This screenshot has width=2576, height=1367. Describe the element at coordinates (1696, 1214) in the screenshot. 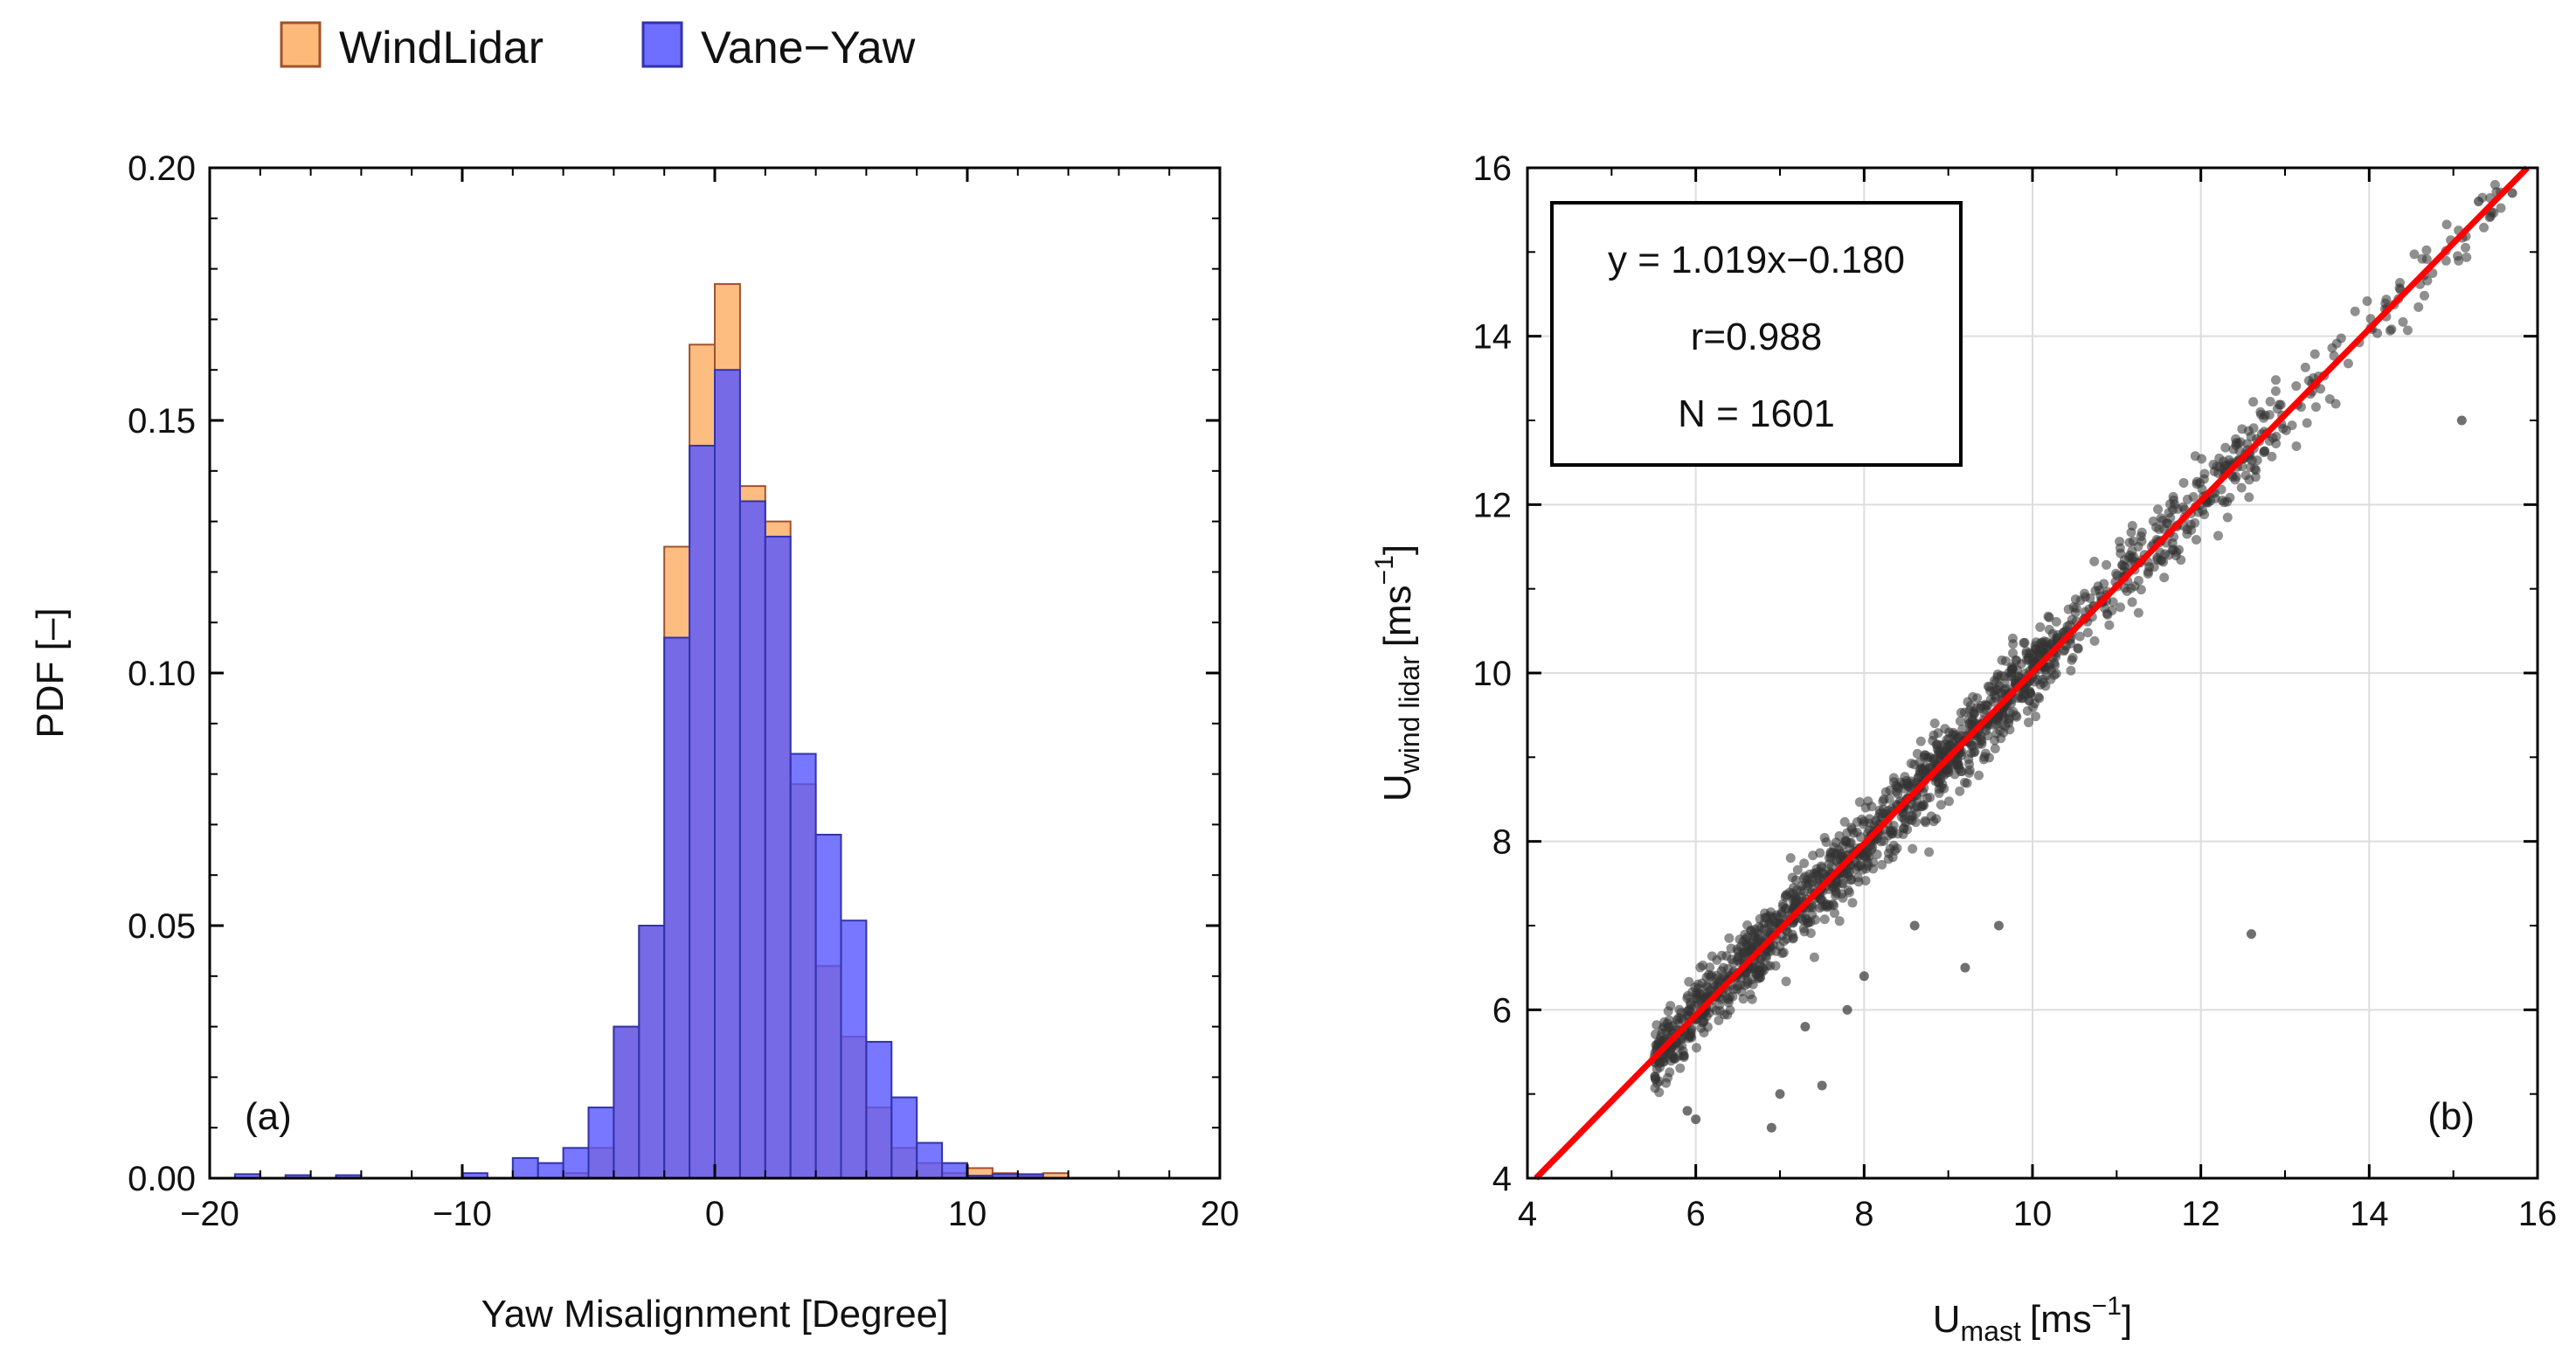

I see `x-tick-label: 6` at that location.